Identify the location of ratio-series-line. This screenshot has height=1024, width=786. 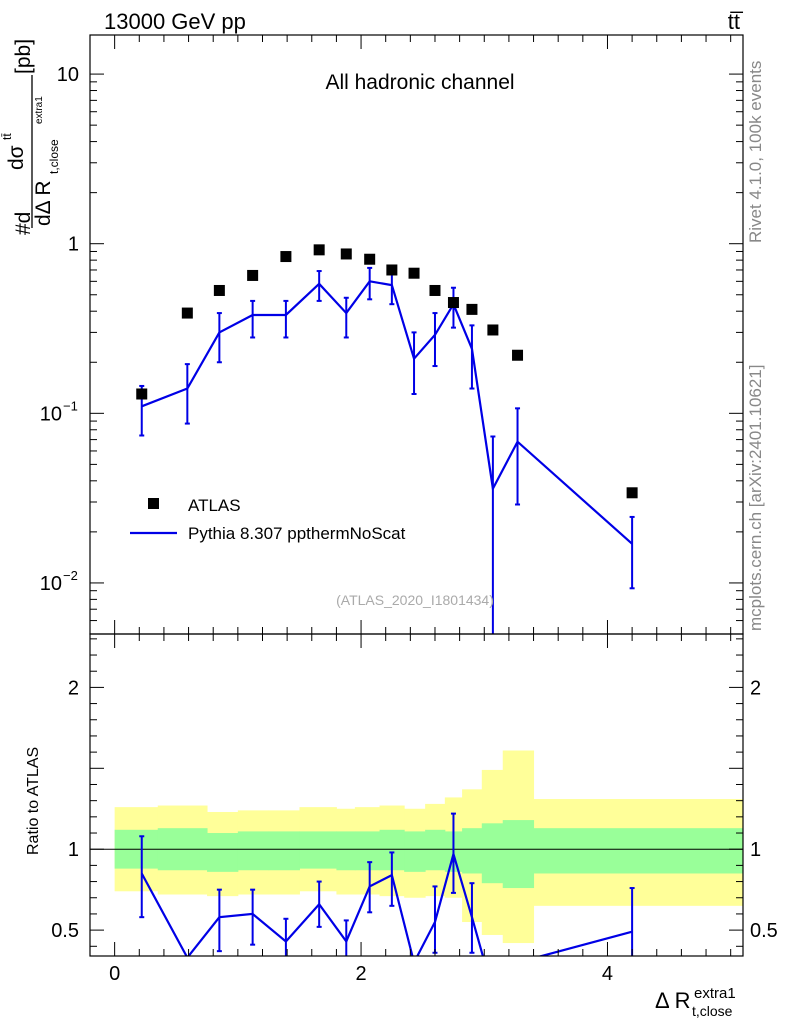
(386, 903).